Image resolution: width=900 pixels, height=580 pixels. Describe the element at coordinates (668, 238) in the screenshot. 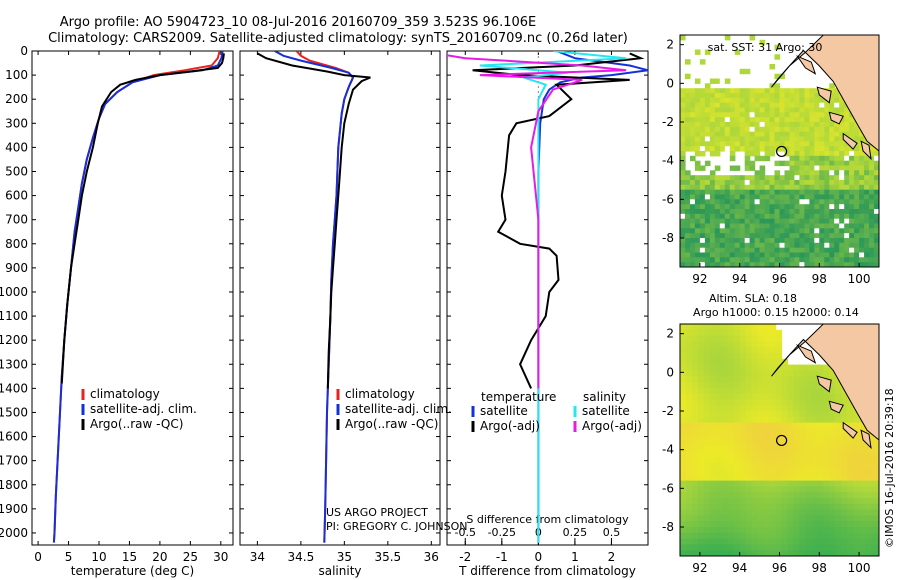

I see `map-y-tick-label: -8` at that location.